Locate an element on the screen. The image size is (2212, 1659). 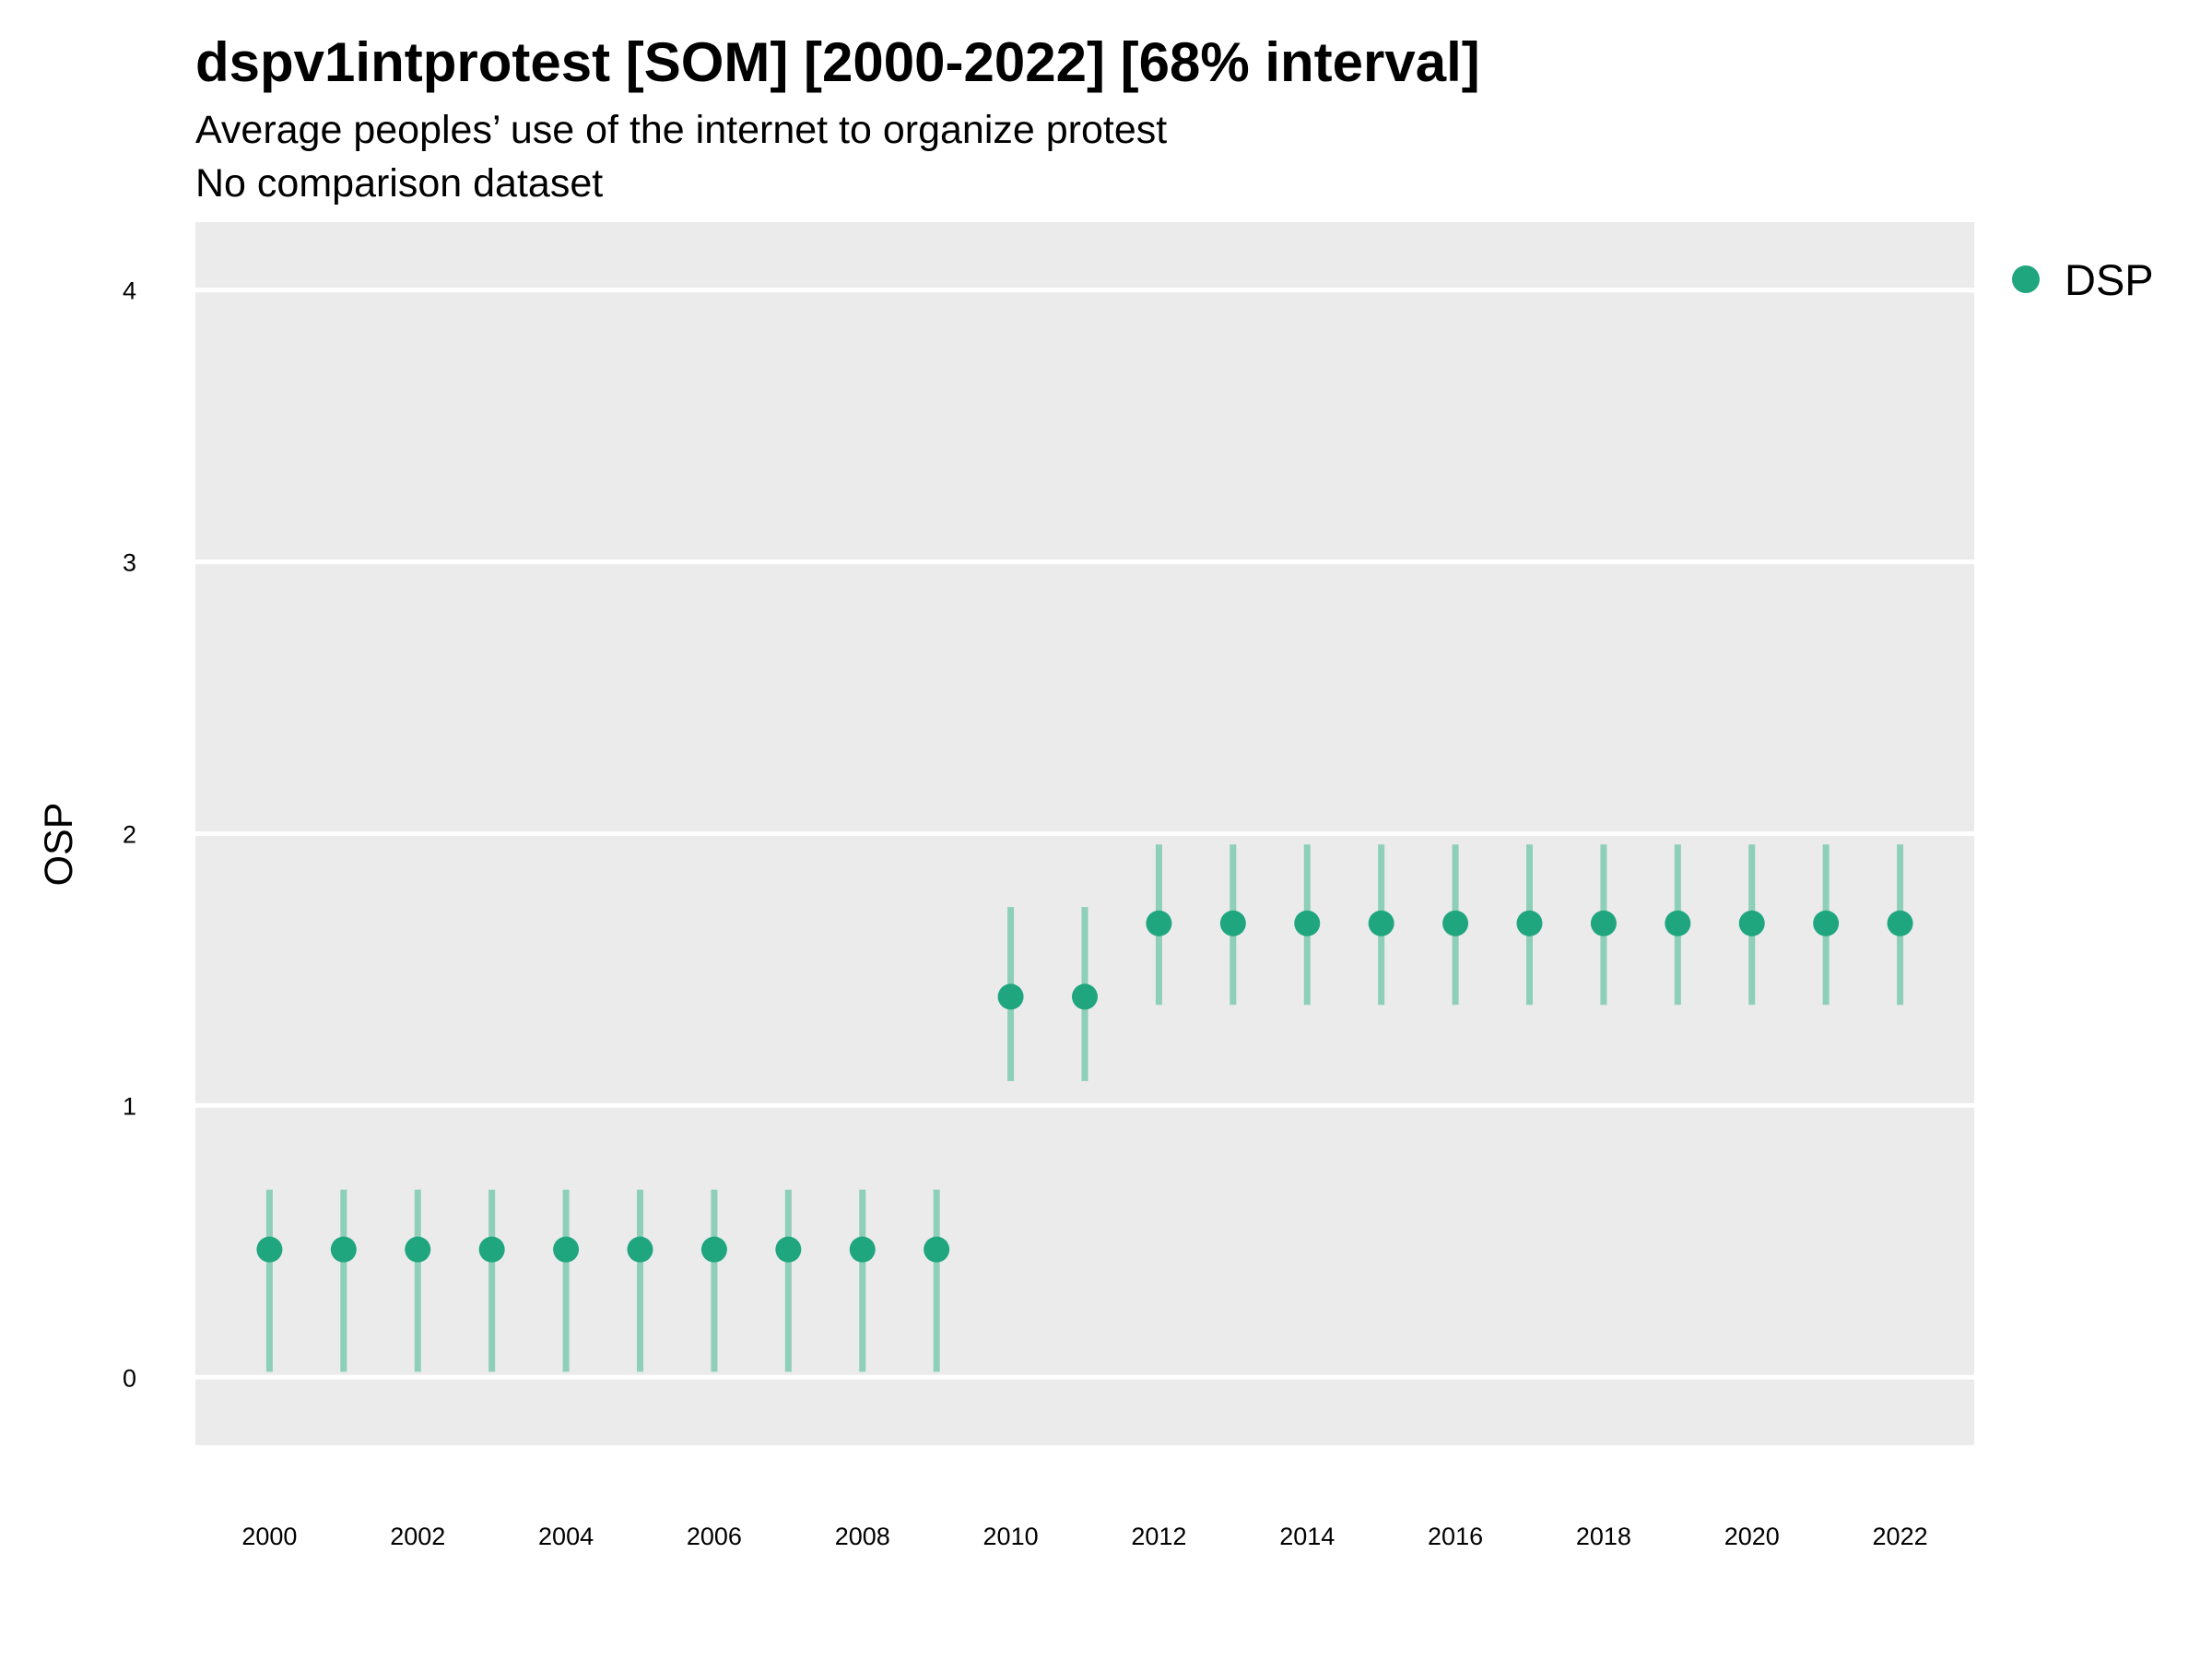
chart-subtitle-comparison: No comparison dataset is located at coordinates (399, 183).